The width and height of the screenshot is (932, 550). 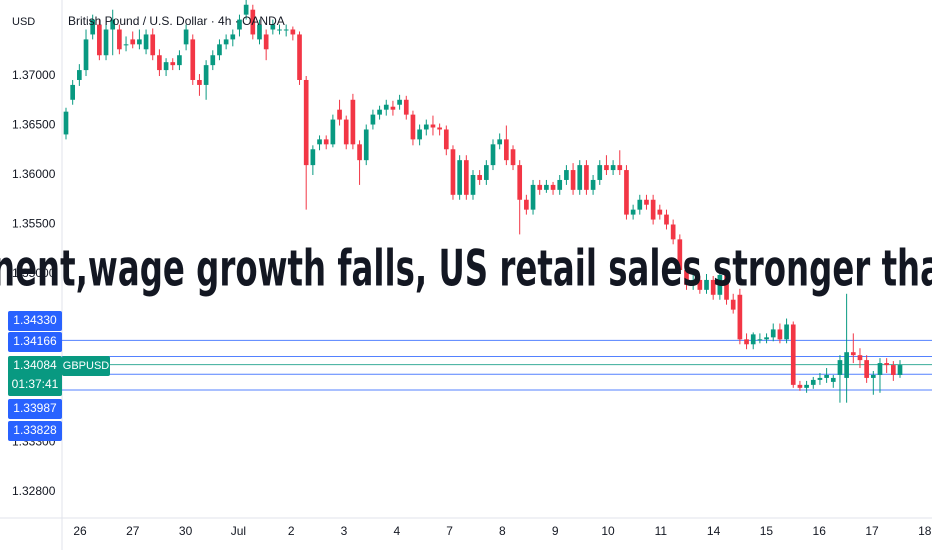 What do you see at coordinates (35, 365) in the screenshot?
I see `price-tag-label: 1.34084` at bounding box center [35, 365].